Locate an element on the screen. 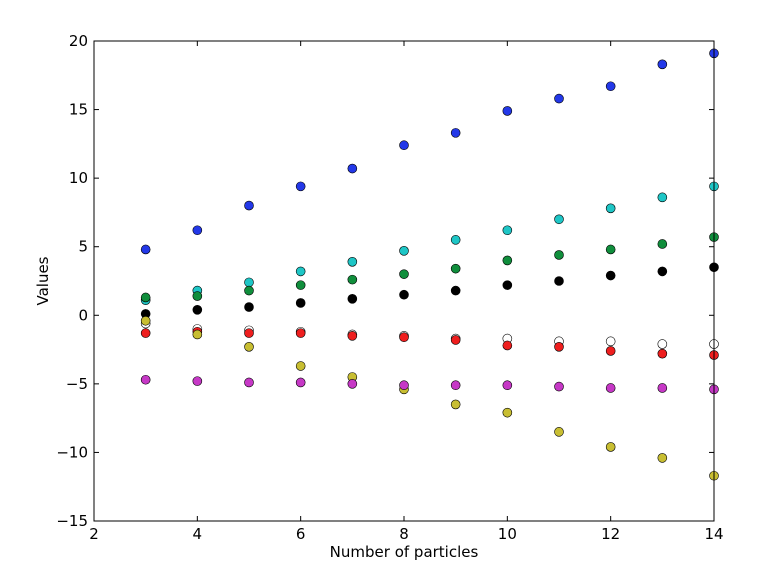 This screenshot has height=575, width=781. y-tick-label: −5 is located at coordinates (77, 384).